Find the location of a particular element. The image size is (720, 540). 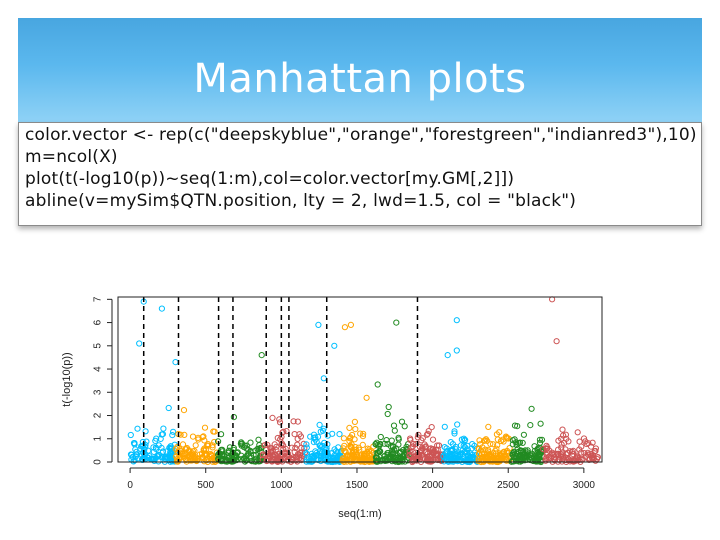

x-tick-label: 2000 is located at coordinates (432, 485).